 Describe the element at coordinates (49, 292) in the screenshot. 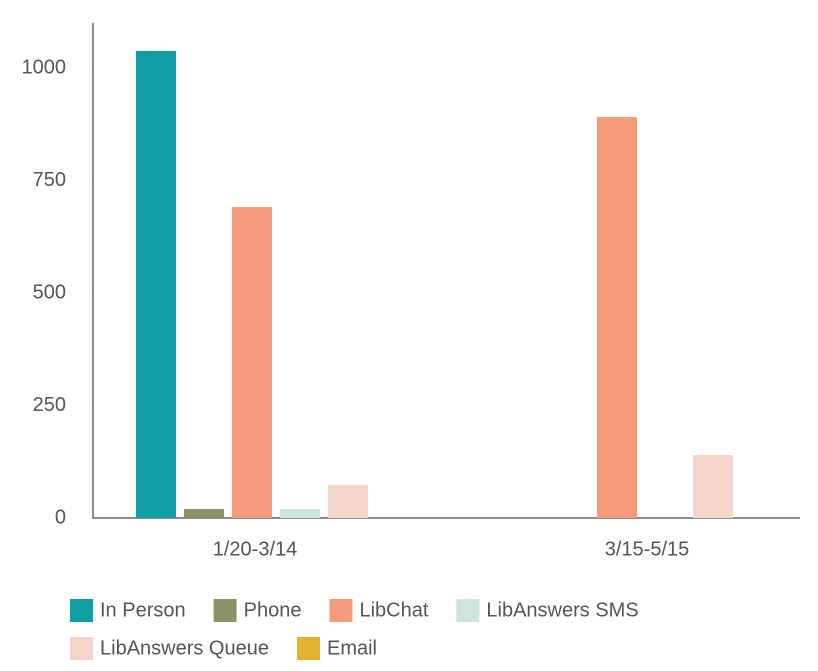

I see `y-tick-label: 500` at that location.